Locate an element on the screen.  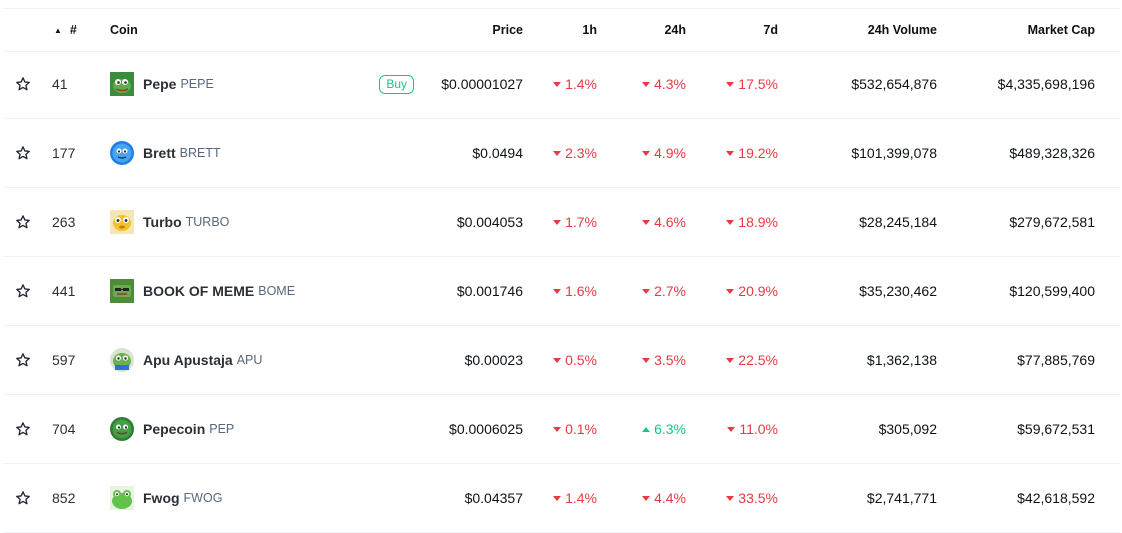
coin-cell: Apu Apustaja APU is located at coordinates (240, 360).